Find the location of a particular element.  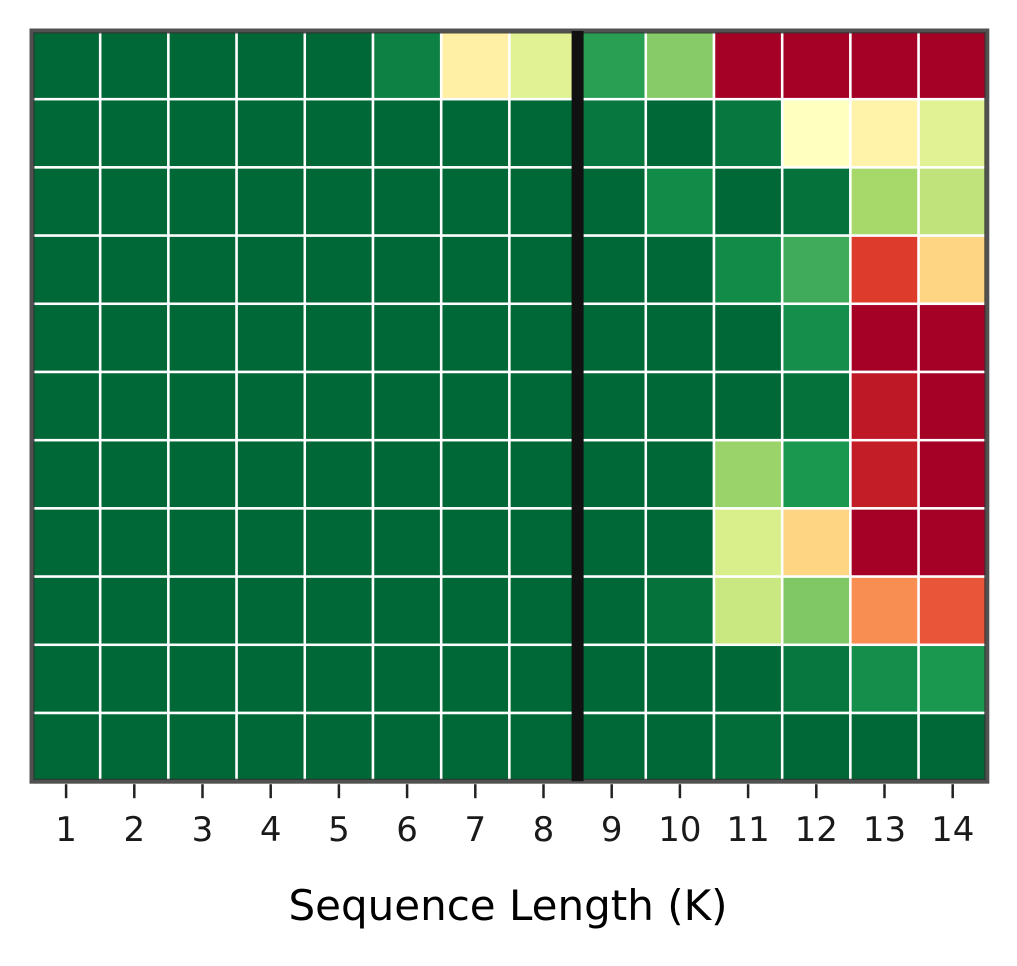

x-tick-label: 11 is located at coordinates (747, 830).